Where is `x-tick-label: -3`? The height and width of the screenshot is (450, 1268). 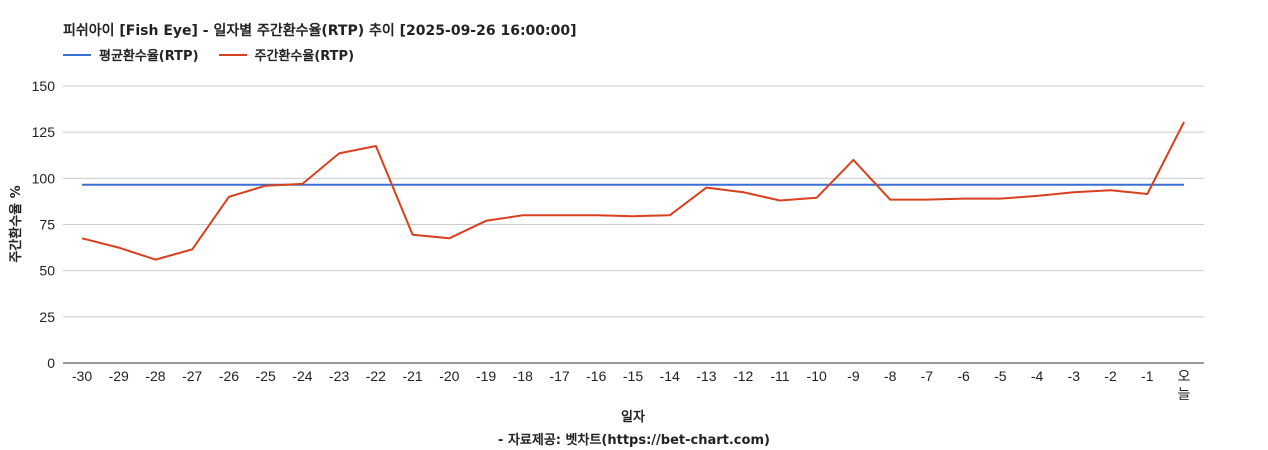 x-tick-label: -3 is located at coordinates (1074, 376).